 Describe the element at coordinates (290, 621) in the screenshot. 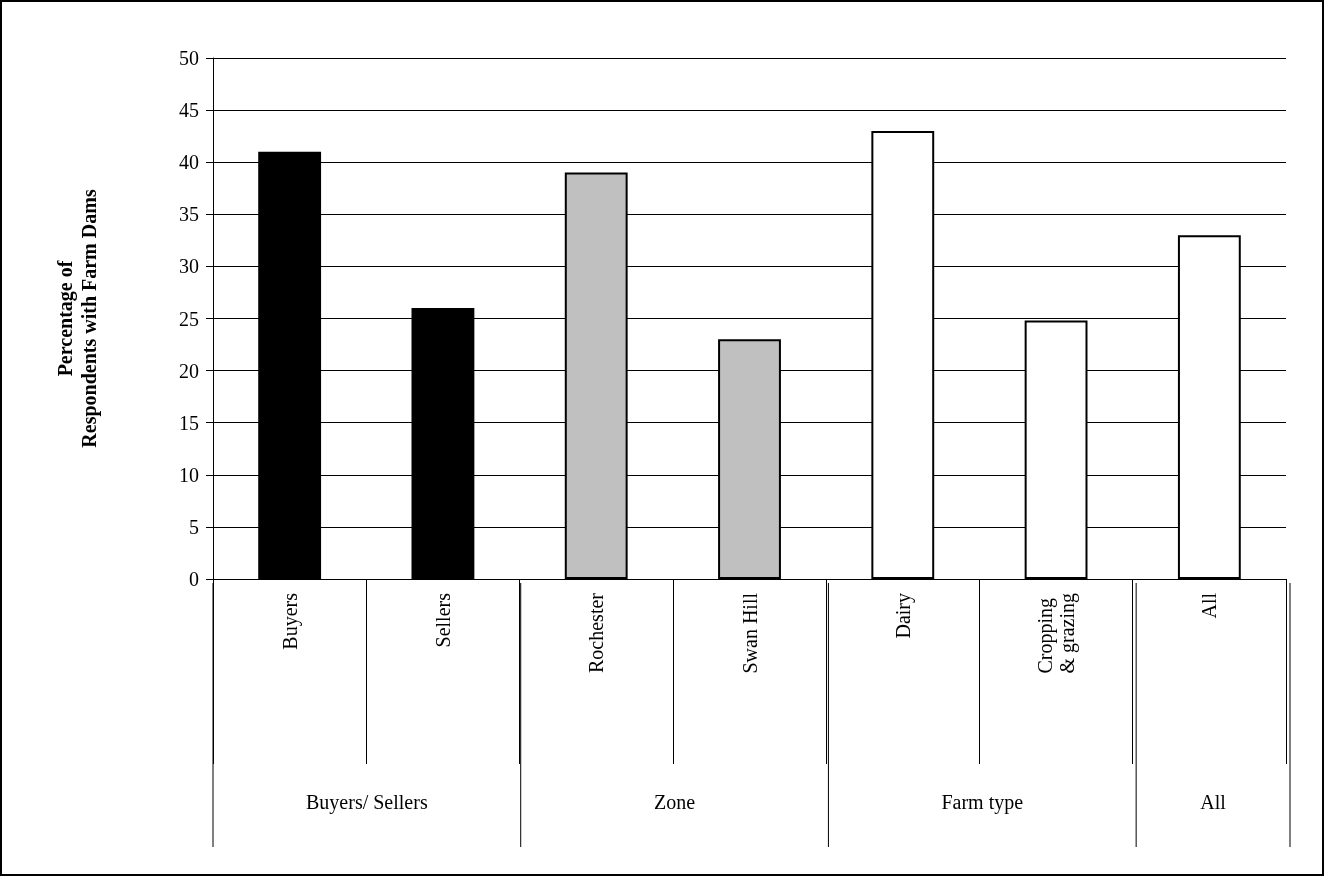

I see `x-tick-label: Buyers` at that location.